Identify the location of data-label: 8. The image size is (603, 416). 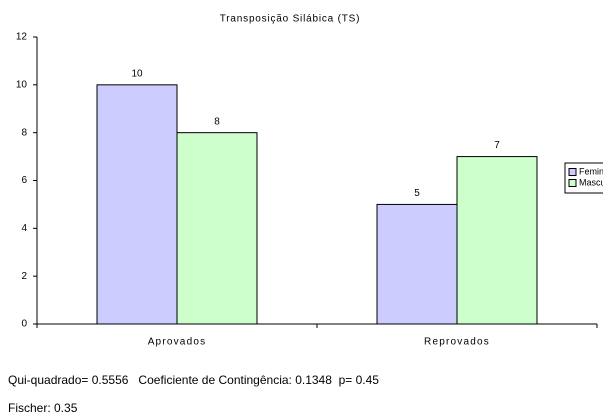
(217, 121).